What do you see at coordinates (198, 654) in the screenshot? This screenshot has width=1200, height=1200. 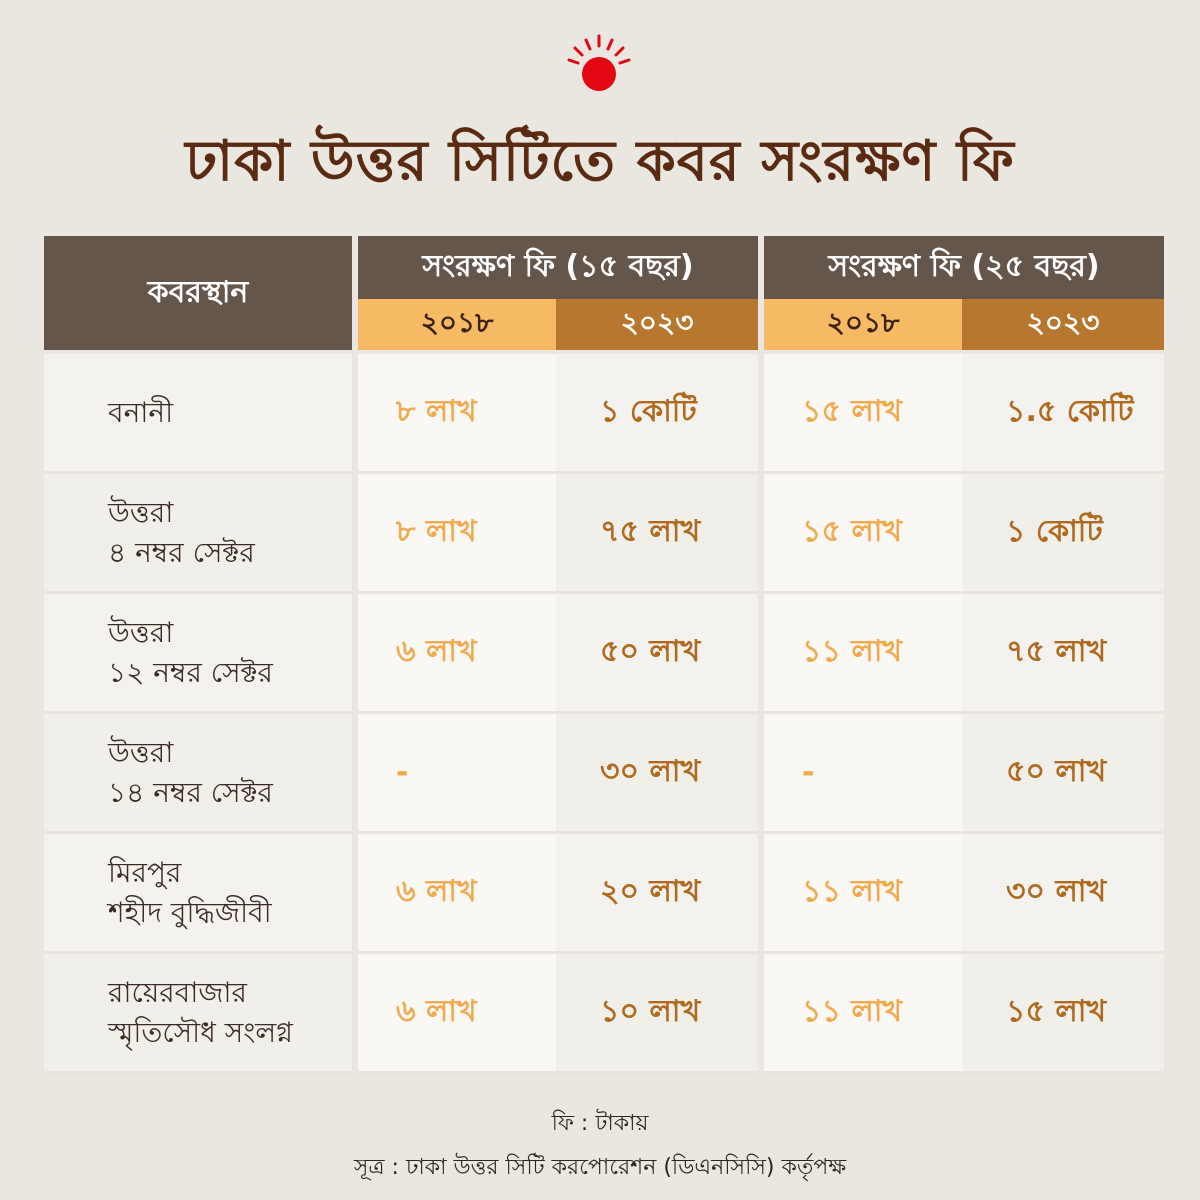 I see `graveyard-name-cell: উত্তরা ১২ নম্বর সেক্টর` at bounding box center [198, 654].